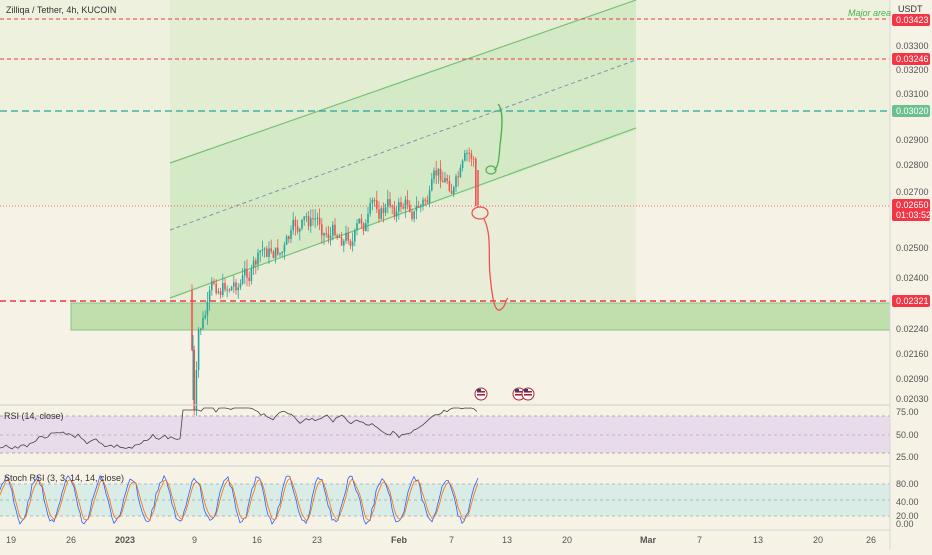 This screenshot has width=932, height=555. What do you see at coordinates (480, 213) in the screenshot?
I see `projection-circle-red` at bounding box center [480, 213].